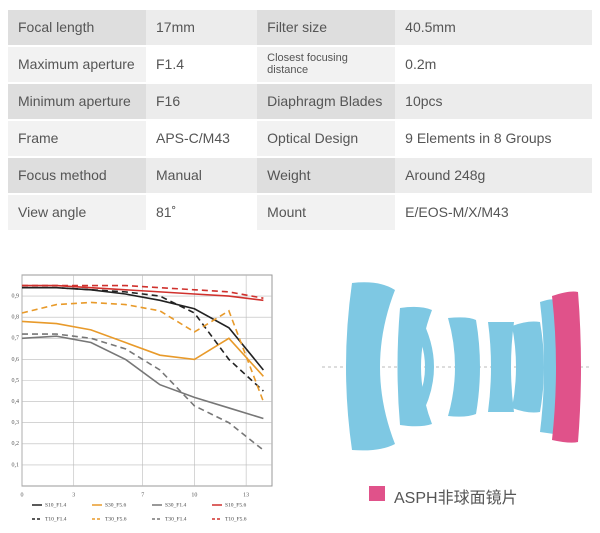 The image size is (600, 533). Describe the element at coordinates (452, 366) in the screenshot. I see `lens-elements` at that location.